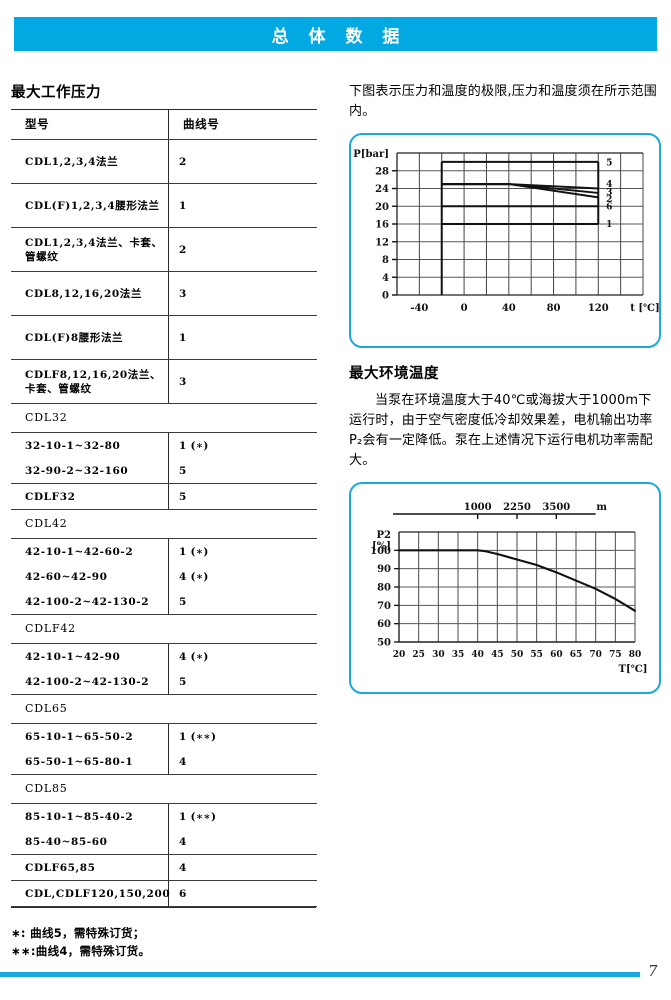 The height and width of the screenshot is (1000, 671). I want to click on cell-curve: 4 (∗), so click(243, 657).